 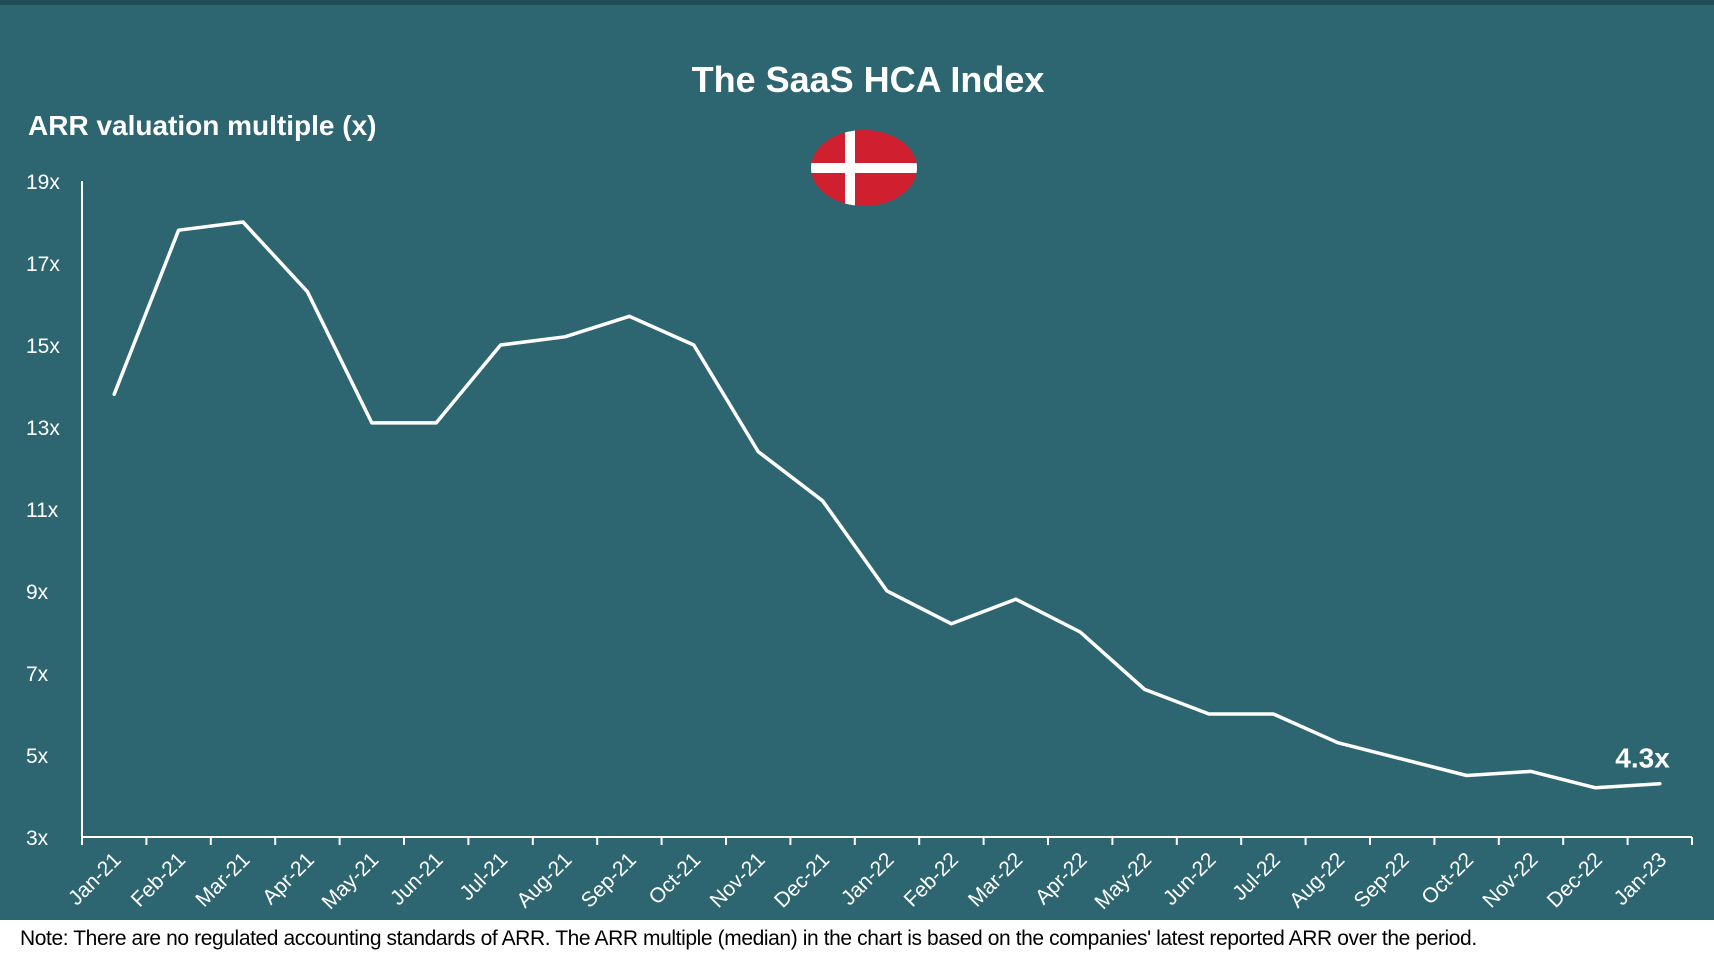 I want to click on data-label: 4.3x, so click(x=1642, y=758).